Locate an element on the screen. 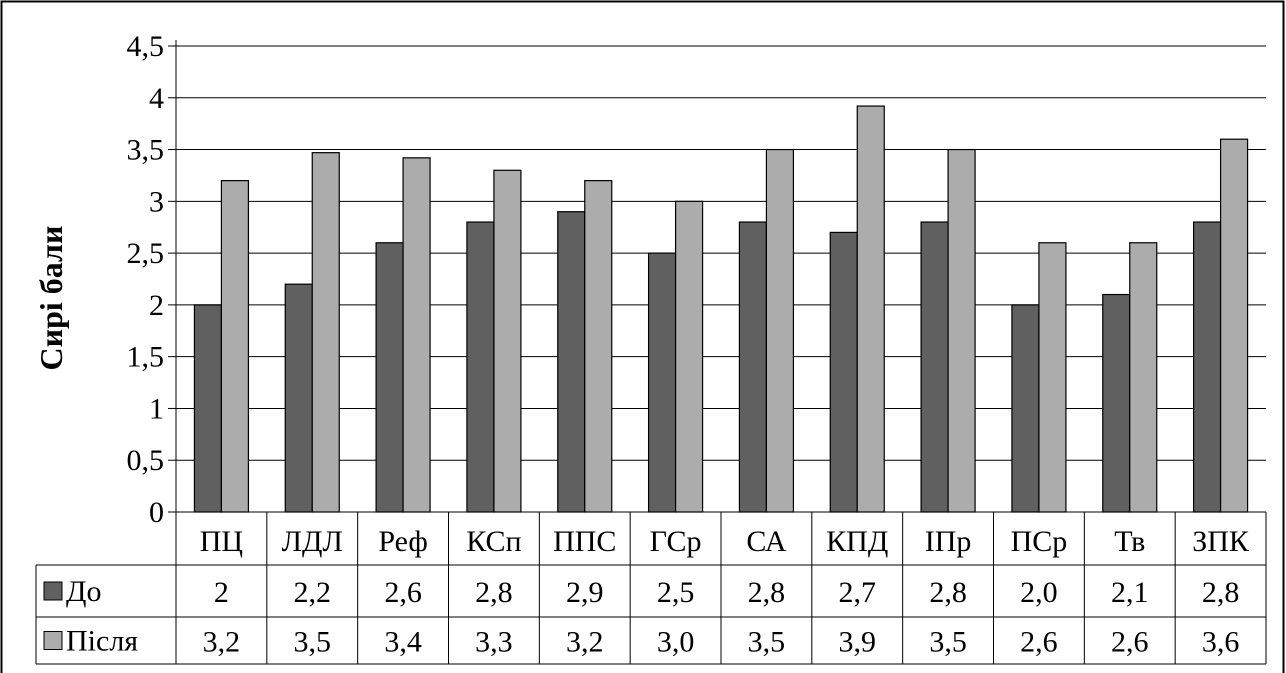  data-label: 3,6 is located at coordinates (1221, 642).